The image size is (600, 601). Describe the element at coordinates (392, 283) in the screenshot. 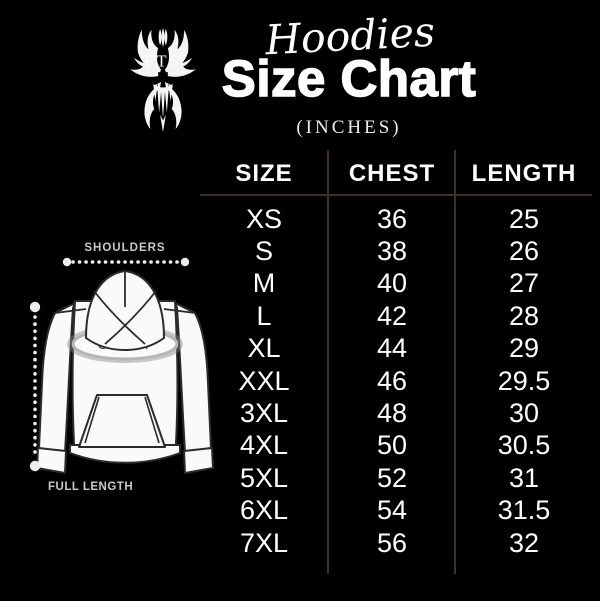

I see `chest-cell: 40` at that location.